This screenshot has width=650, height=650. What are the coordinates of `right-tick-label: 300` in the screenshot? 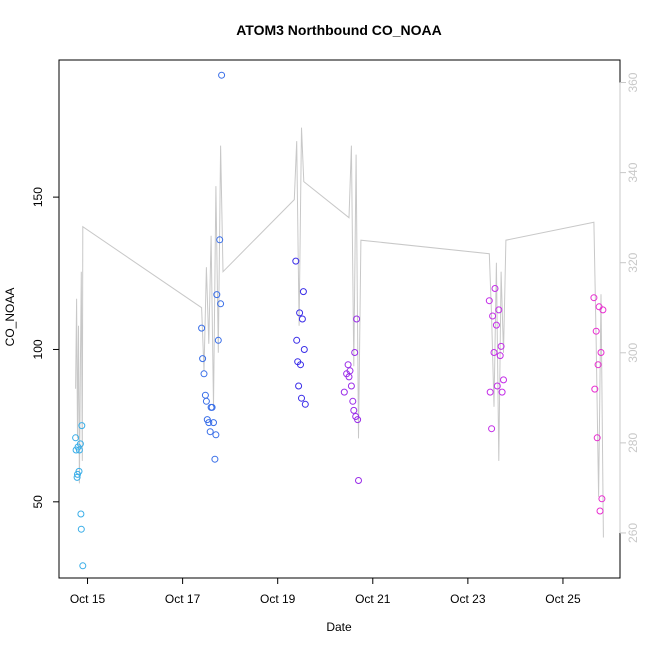 It's located at (633, 352).